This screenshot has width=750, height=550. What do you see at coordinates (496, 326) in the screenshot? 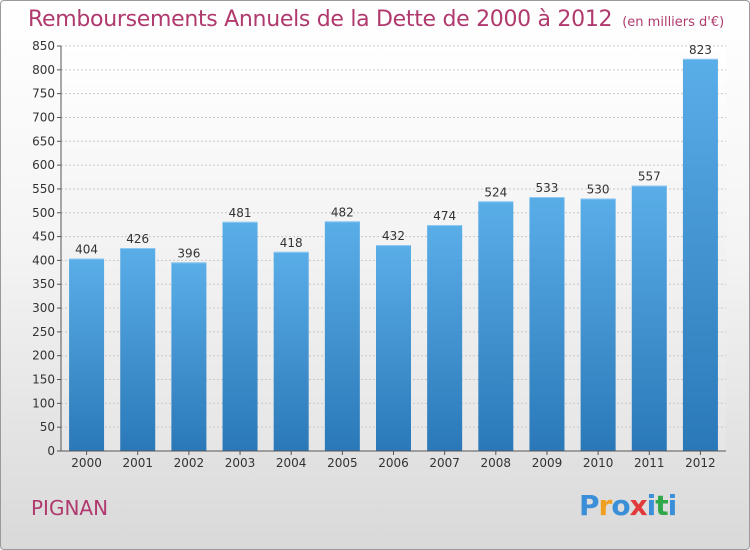
I see `bar-2008` at bounding box center [496, 326].